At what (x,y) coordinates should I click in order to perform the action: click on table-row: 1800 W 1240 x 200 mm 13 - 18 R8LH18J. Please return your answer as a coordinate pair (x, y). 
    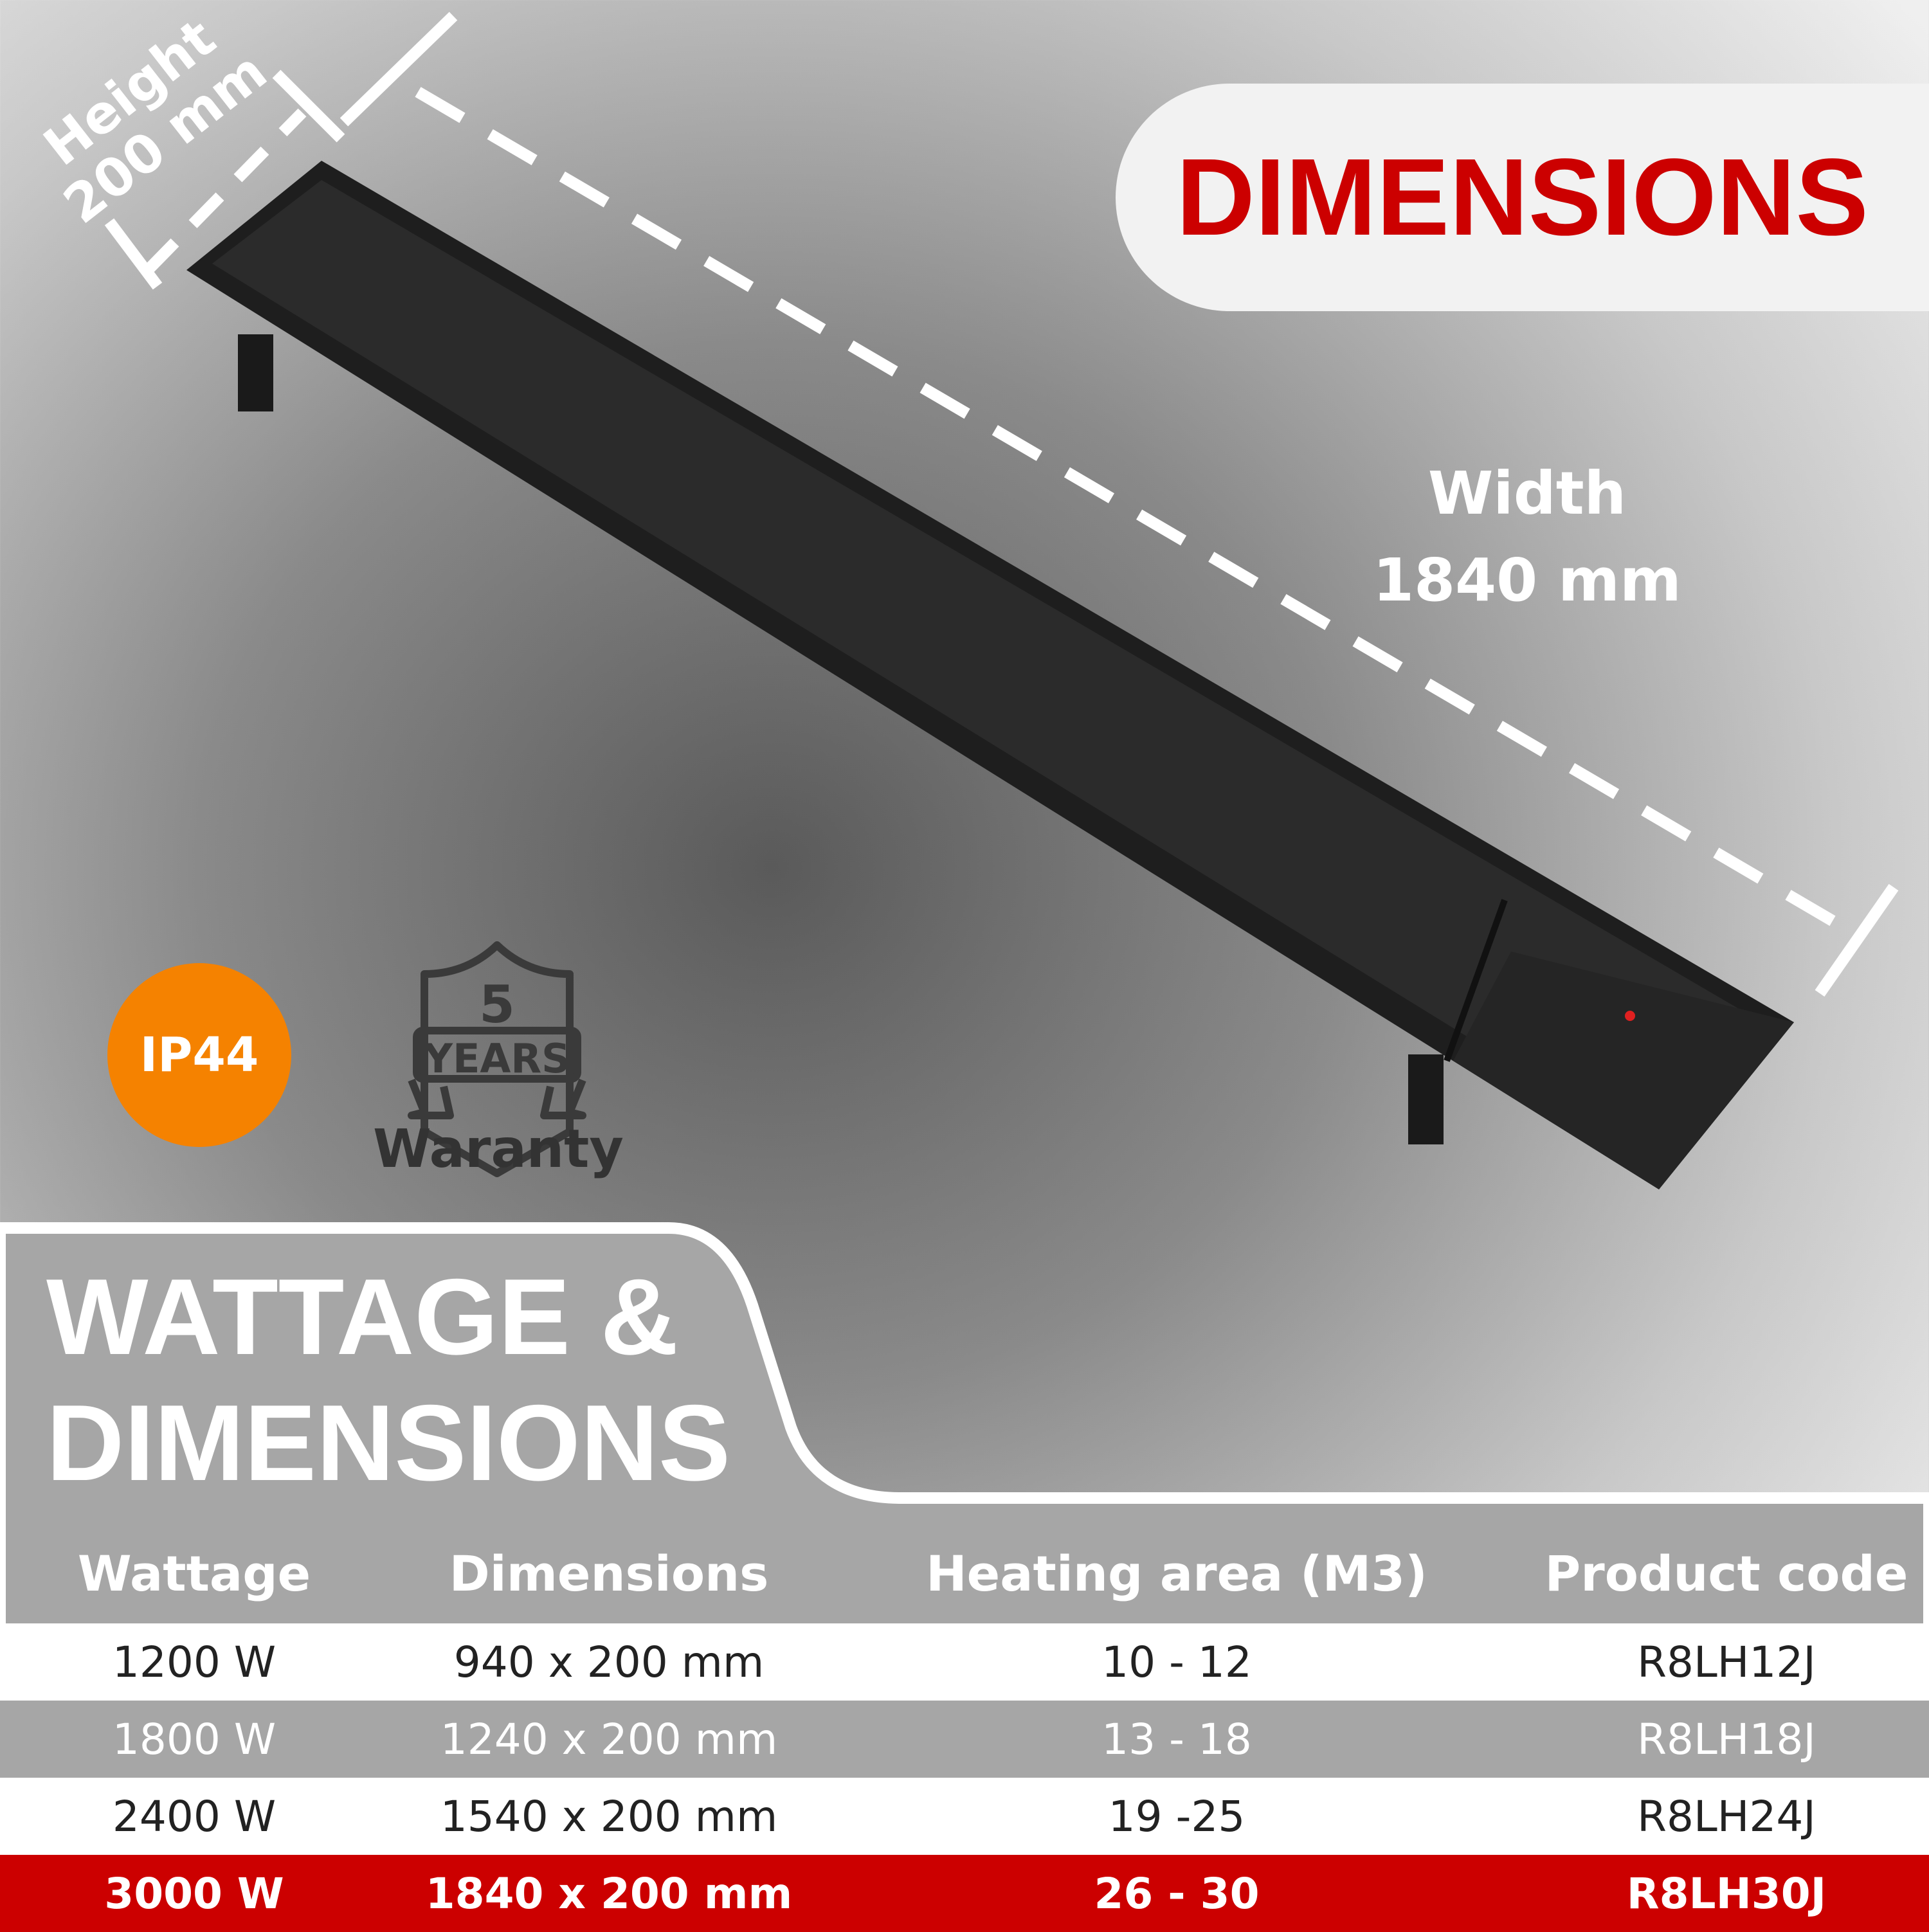
    Looking at the image, I should click on (964, 1739).